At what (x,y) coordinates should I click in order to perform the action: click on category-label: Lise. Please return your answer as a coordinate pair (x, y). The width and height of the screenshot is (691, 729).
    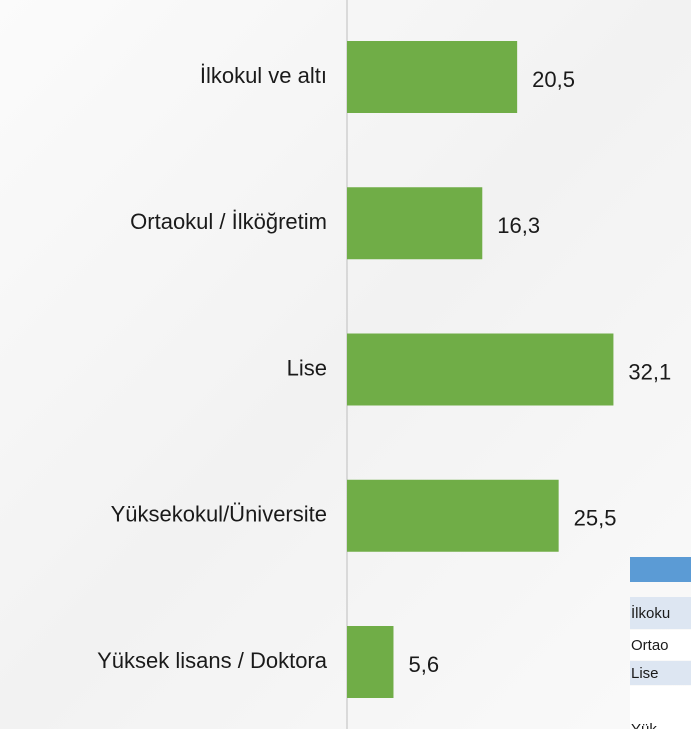
    Looking at the image, I should click on (307, 367).